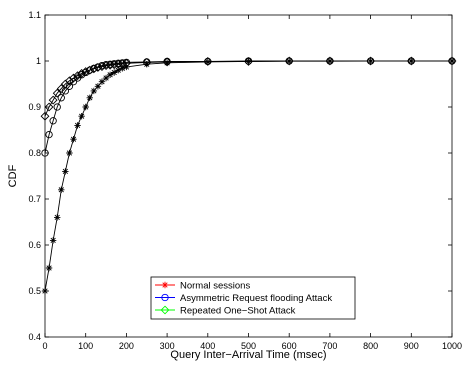 This screenshot has height=367, width=463. Describe the element at coordinates (207, 346) in the screenshot. I see `x-tick-label: 400` at that location.